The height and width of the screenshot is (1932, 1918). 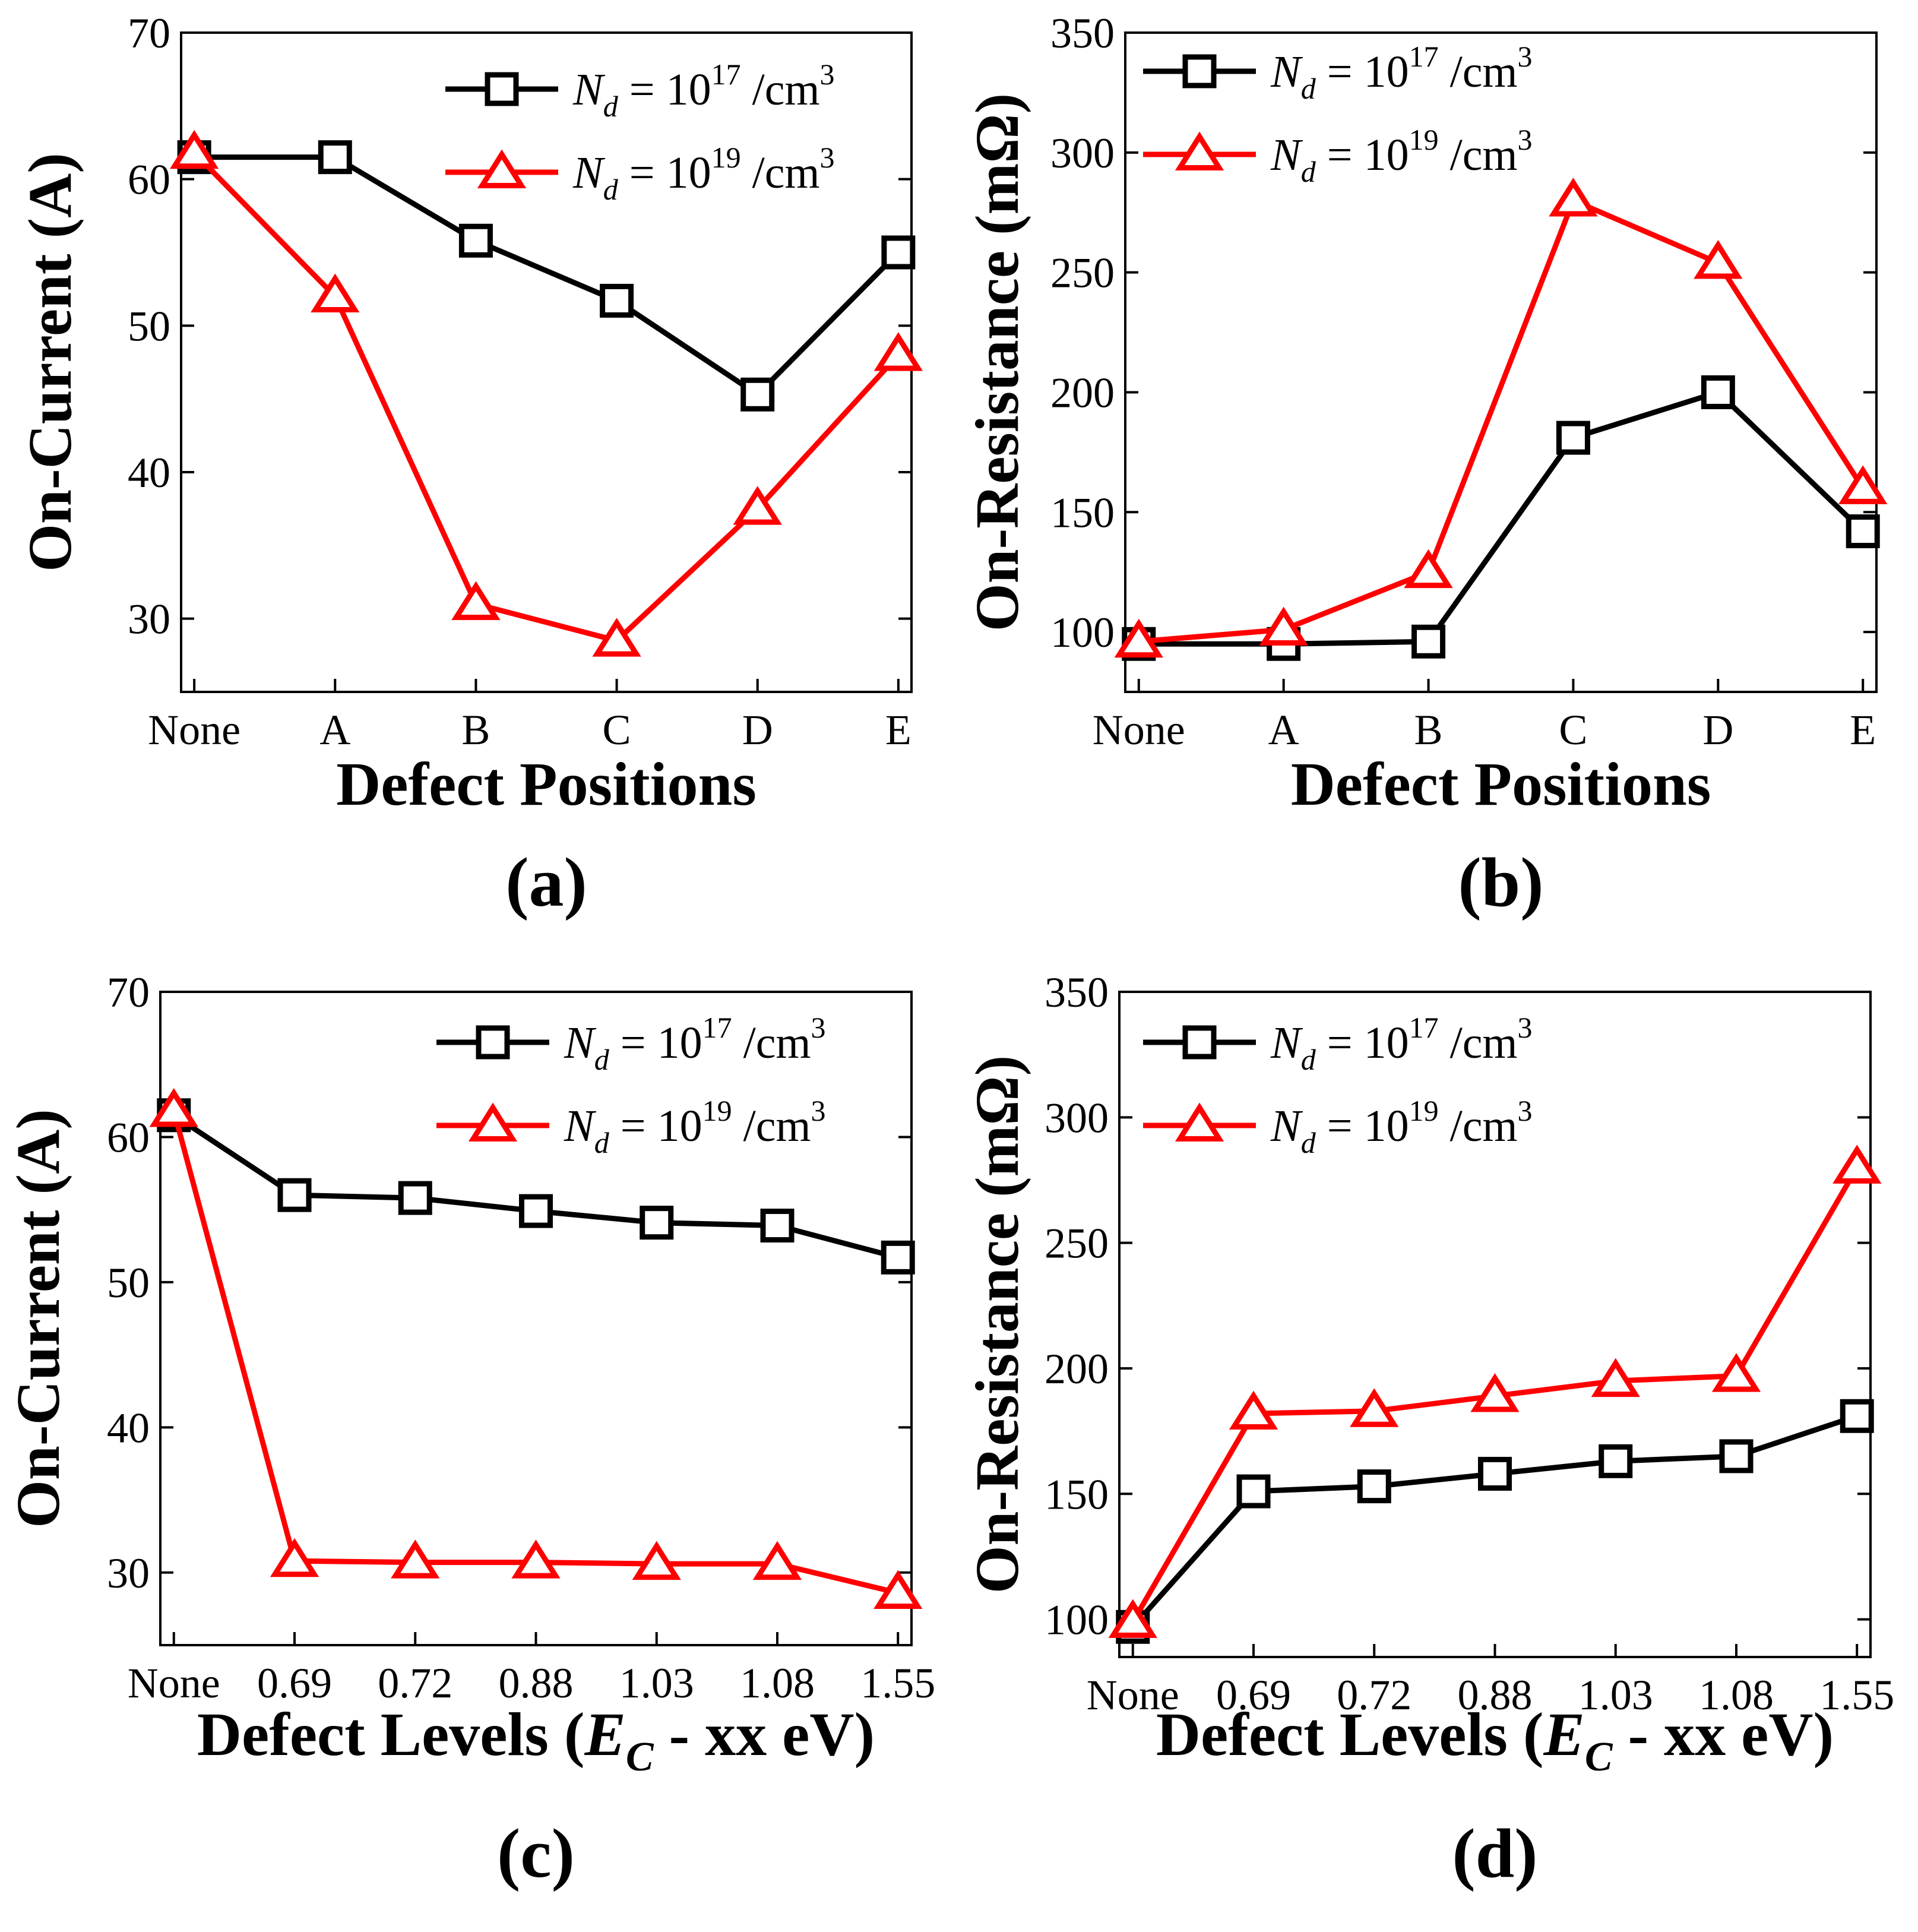 What do you see at coordinates (536, 1853) in the screenshot?
I see `panel-label: (c)` at bounding box center [536, 1853].